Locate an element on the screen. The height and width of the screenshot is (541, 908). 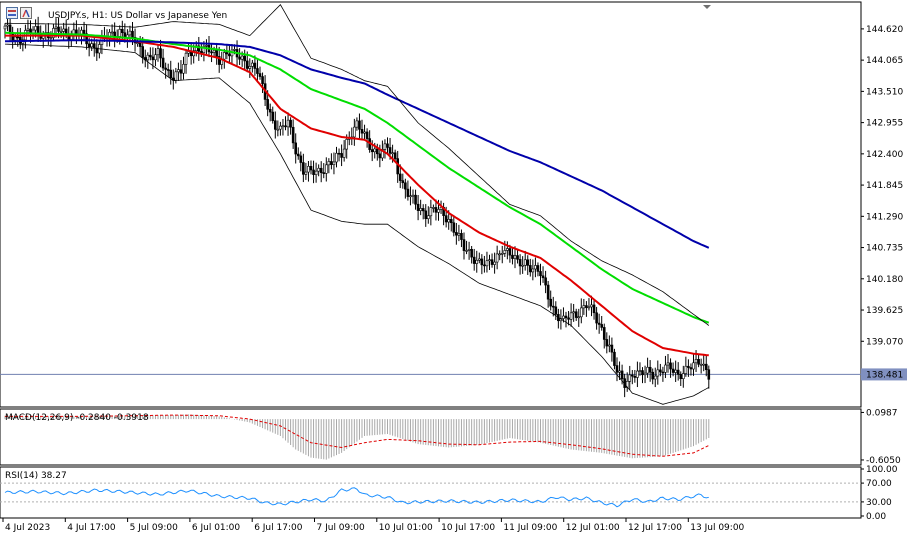
price-tick-label: 142.955 is located at coordinates (884, 124).